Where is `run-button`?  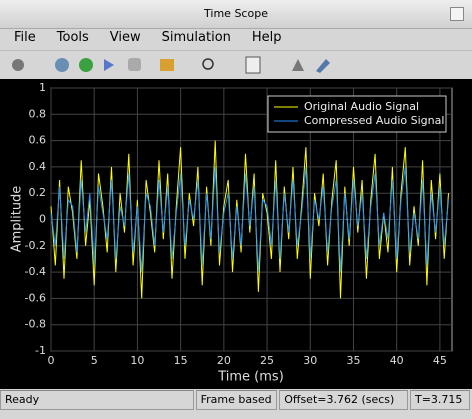
run-button is located at coordinates (86, 65).